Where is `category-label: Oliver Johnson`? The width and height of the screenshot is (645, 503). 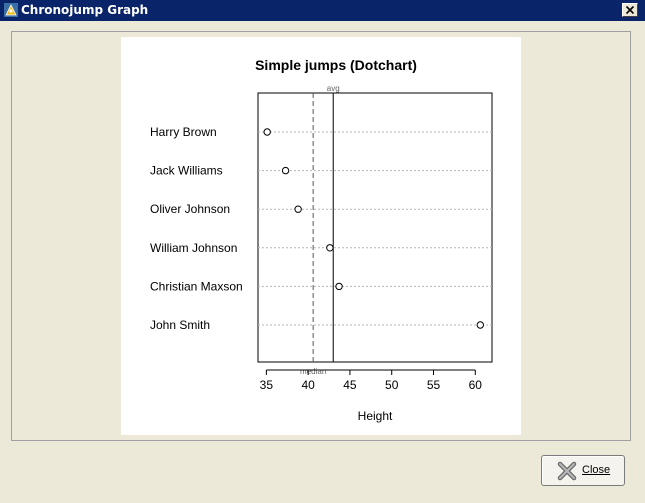
category-label: Oliver Johnson is located at coordinates (190, 209).